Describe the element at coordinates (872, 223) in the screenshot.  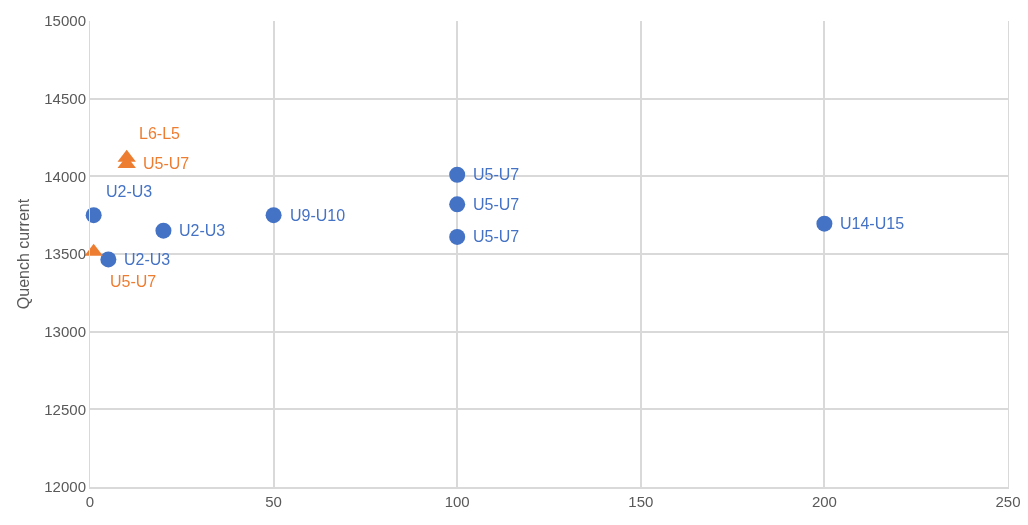
I see `annotation: U14-U15` at that location.